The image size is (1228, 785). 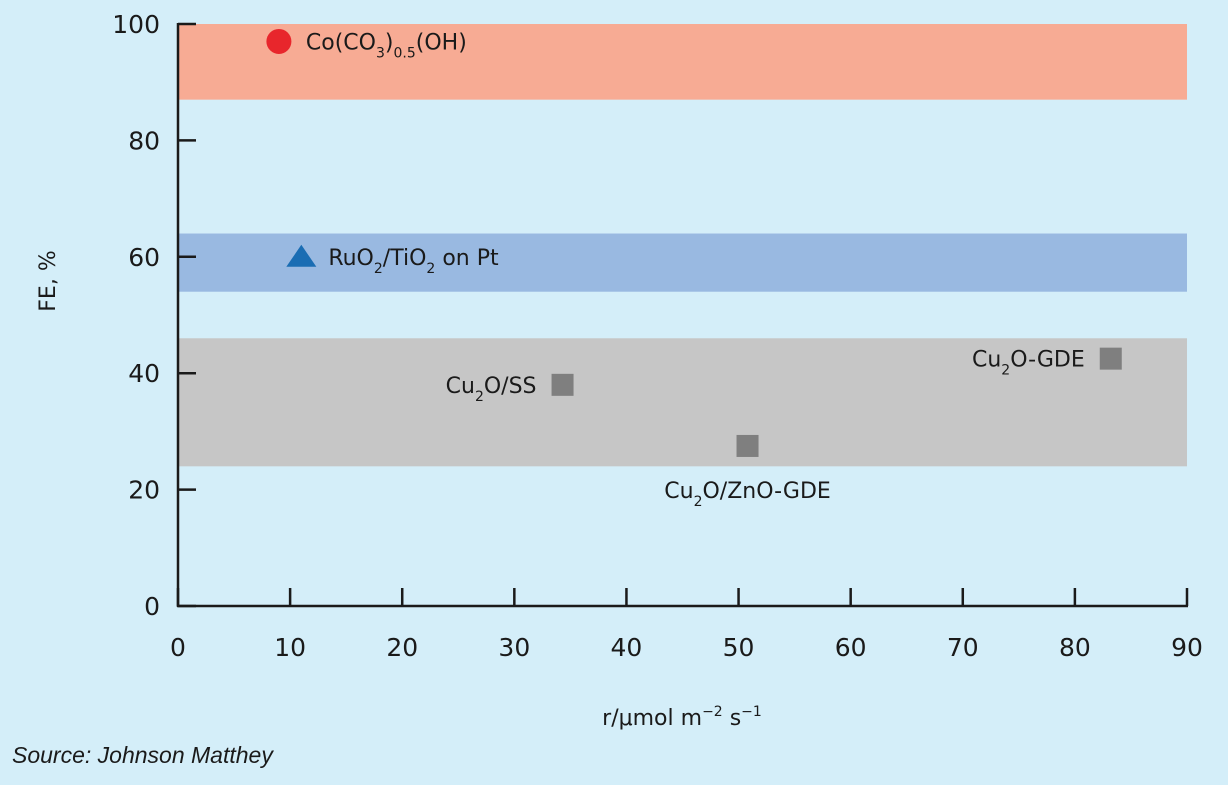 I want to click on x-tick-label: 80, so click(x=1075, y=647).